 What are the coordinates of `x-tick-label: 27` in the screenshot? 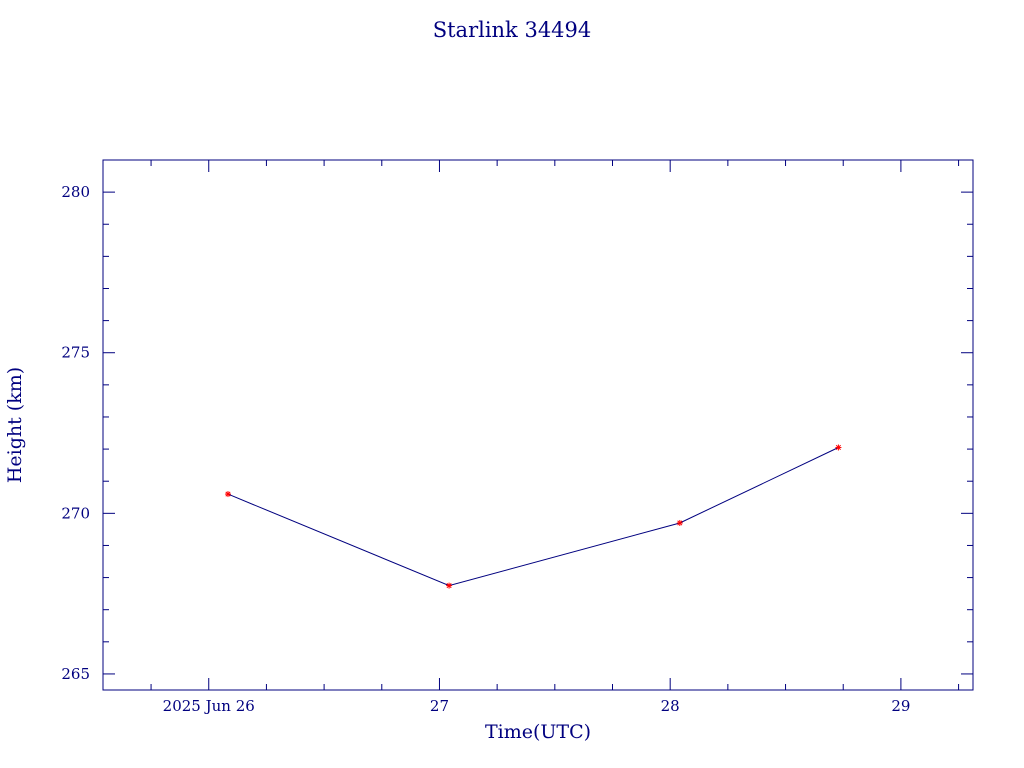 It's located at (439, 706).